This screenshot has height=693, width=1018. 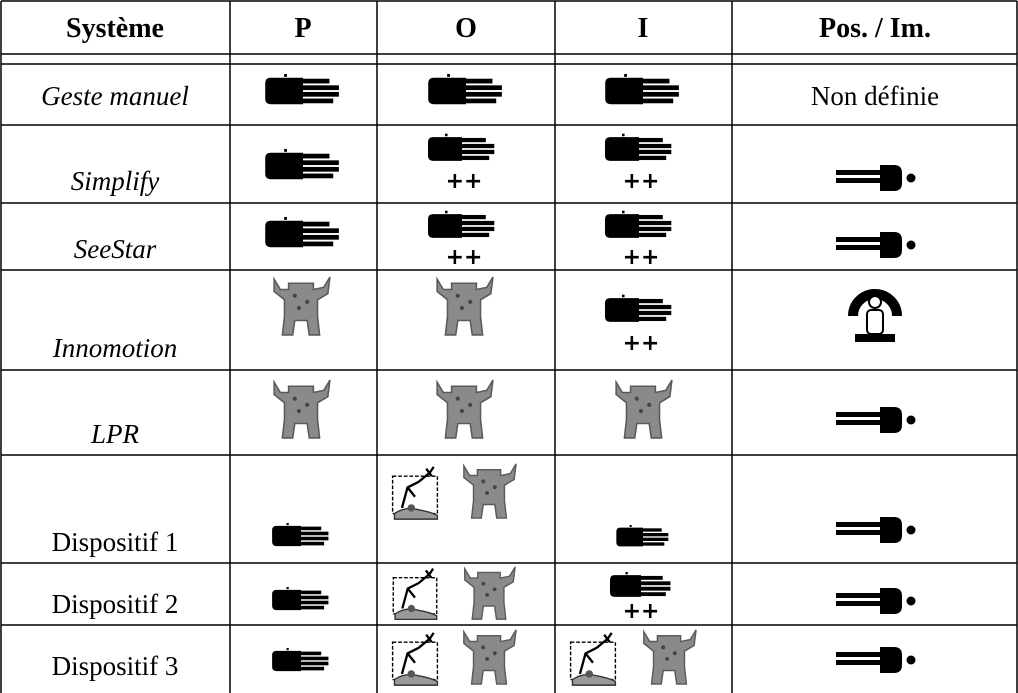 I want to click on system-name: Dispositif 3, so click(x=115, y=666).